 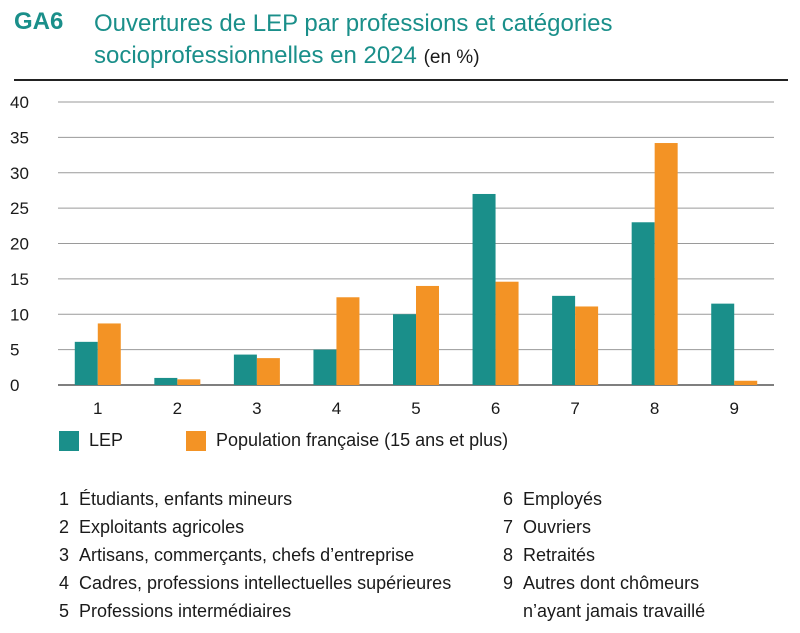 I want to click on note-item: 7 Ouvriers, so click(x=547, y=527).